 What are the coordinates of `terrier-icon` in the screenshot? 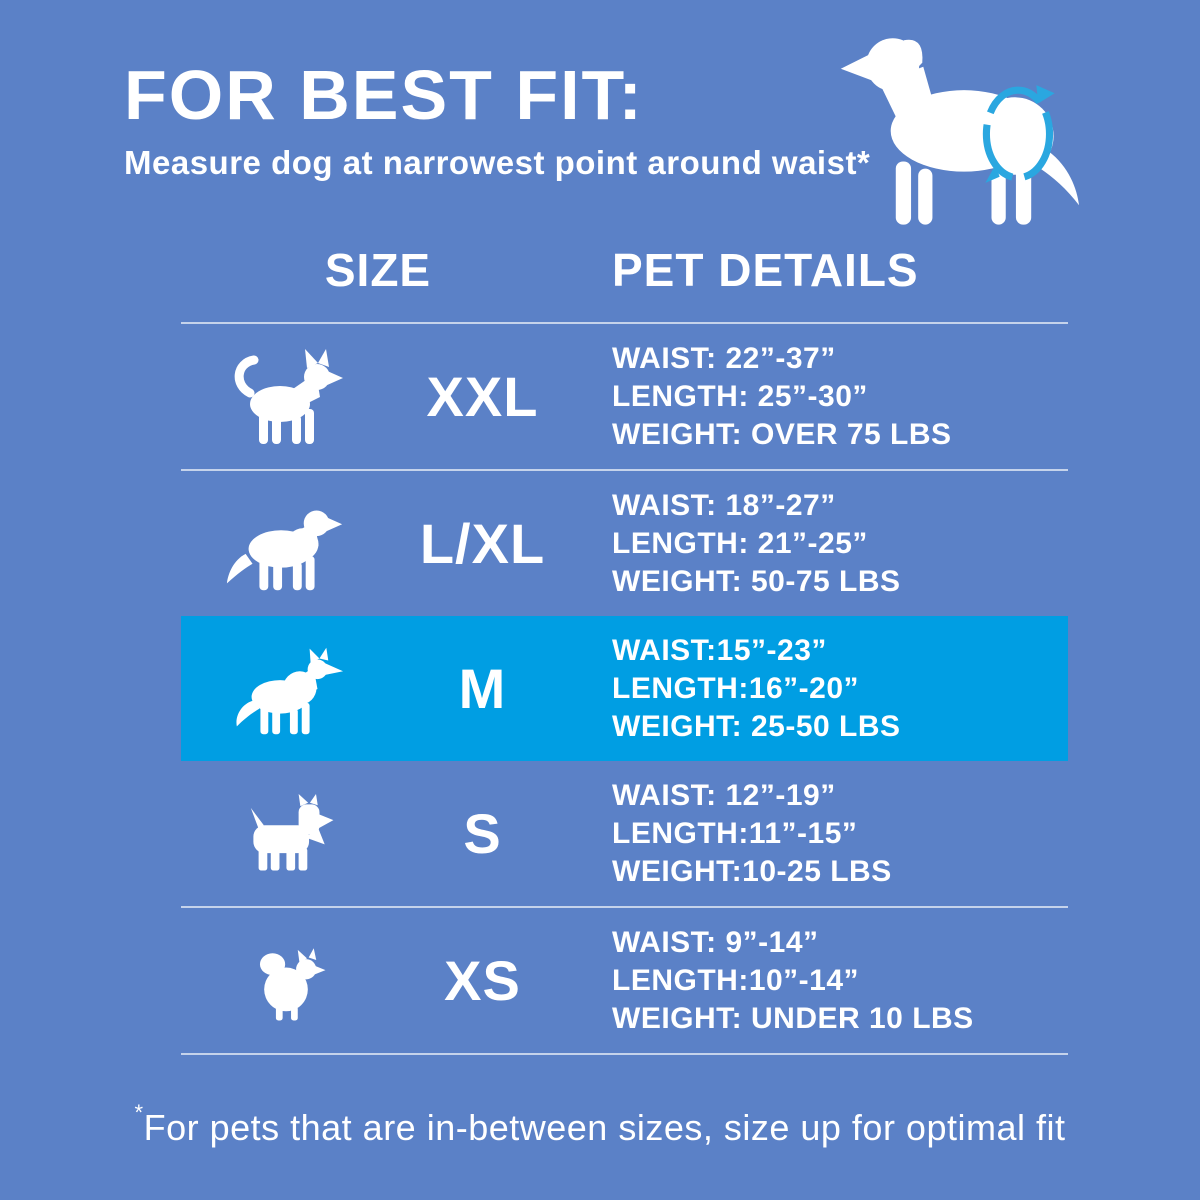 It's located at (291, 832).